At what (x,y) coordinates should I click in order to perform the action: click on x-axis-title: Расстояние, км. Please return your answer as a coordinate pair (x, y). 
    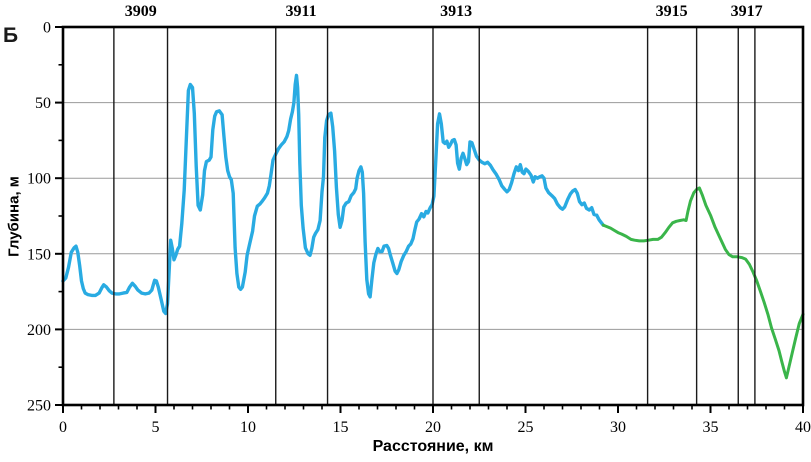
    Looking at the image, I should click on (433, 446).